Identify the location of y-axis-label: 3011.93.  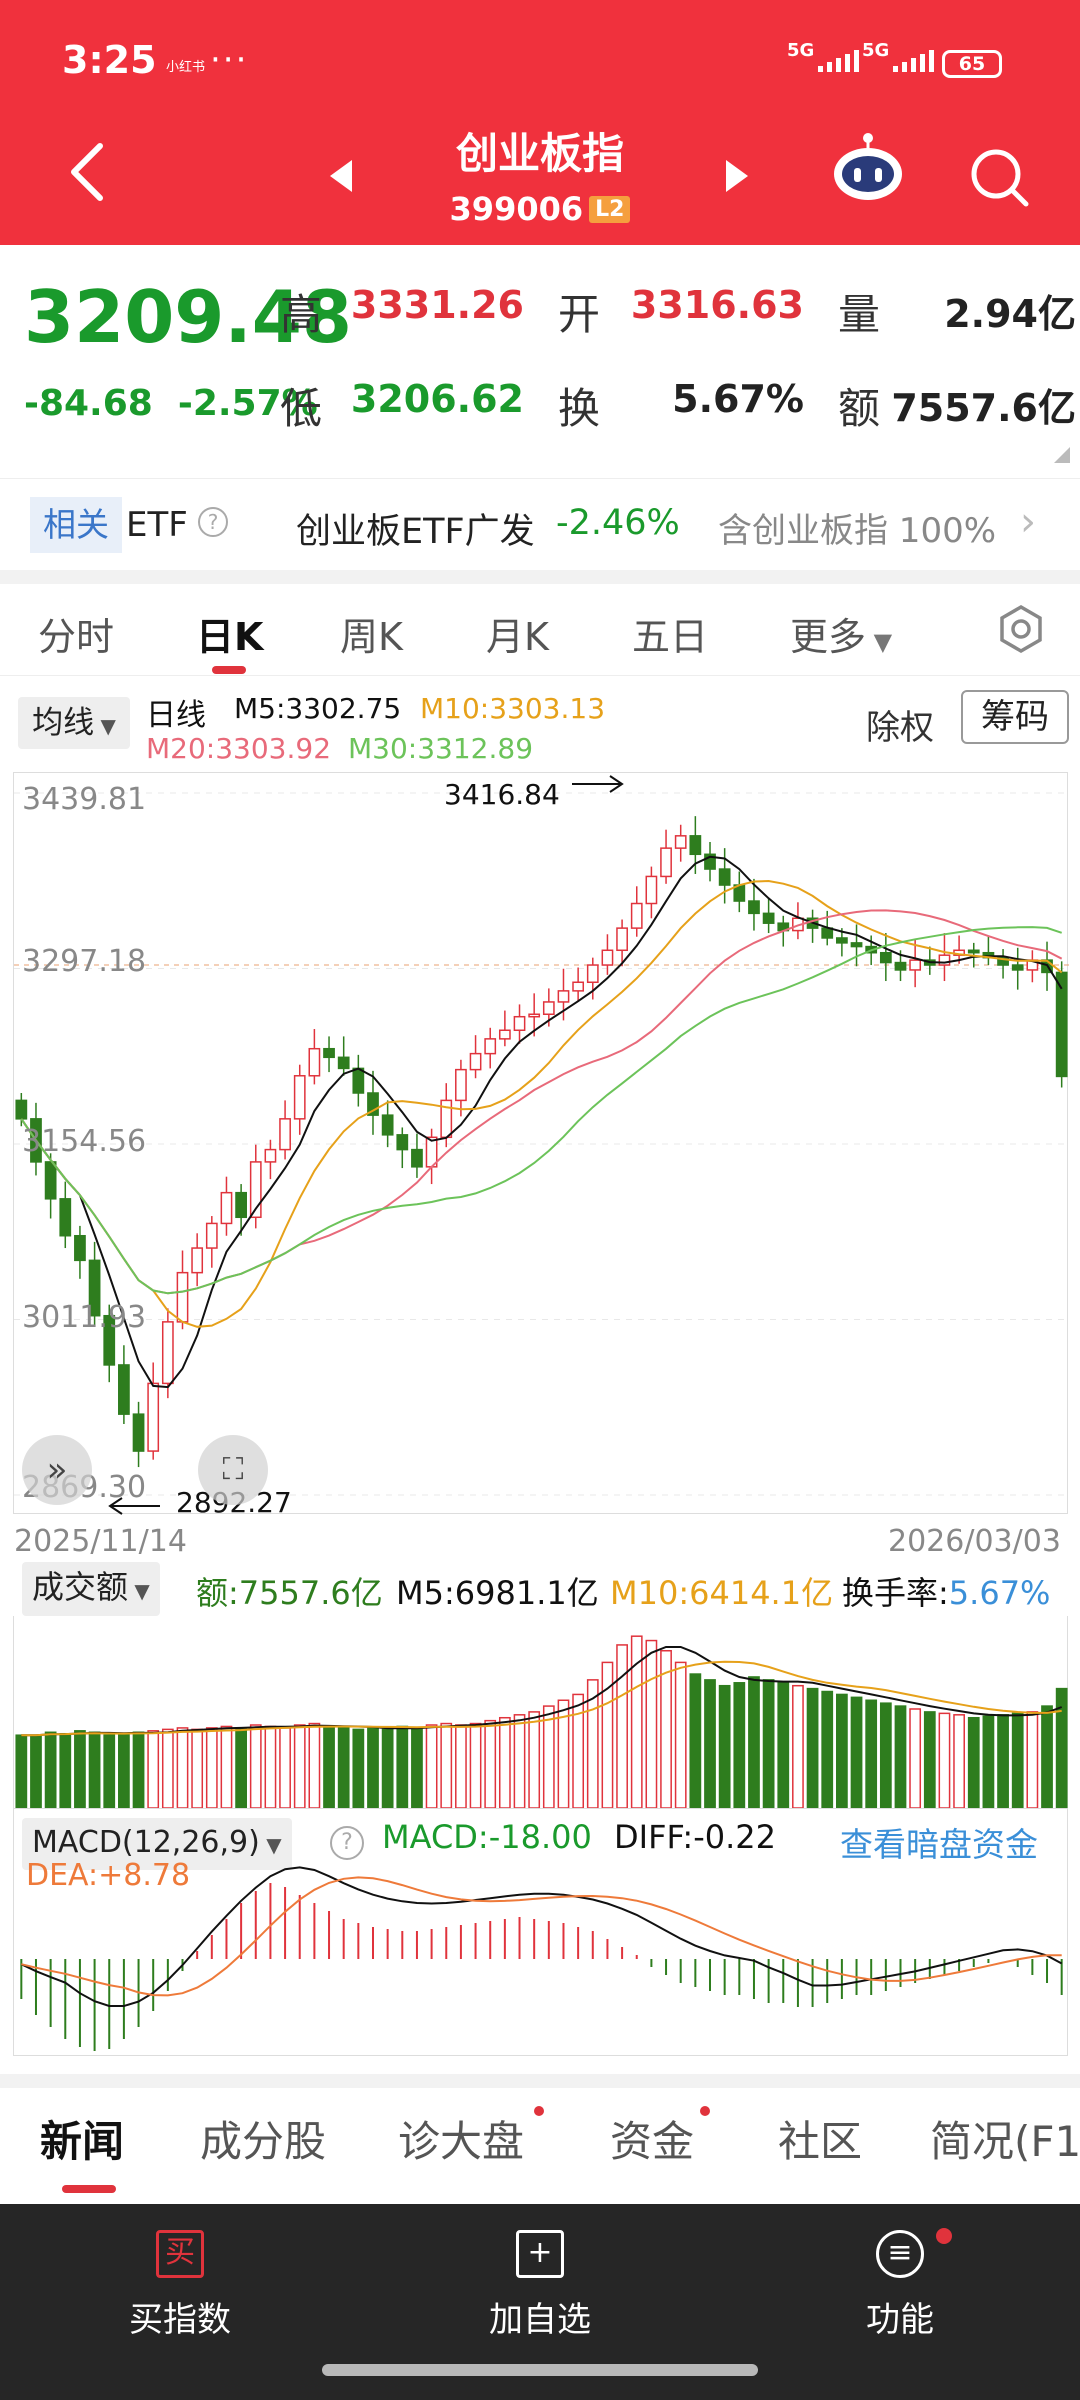
(84, 1317).